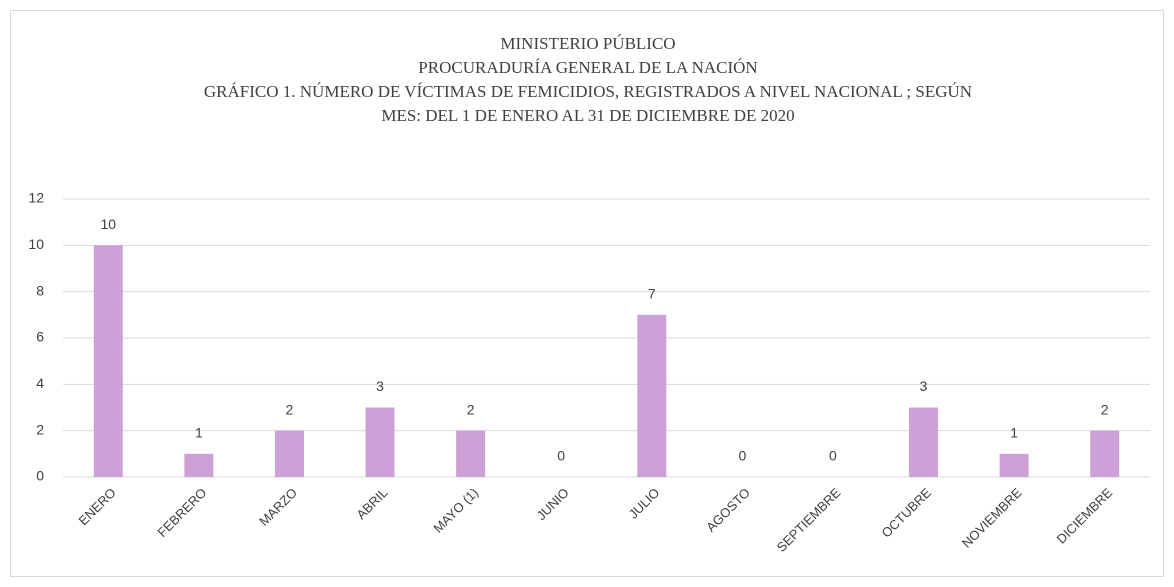 This screenshot has width=1174, height=587. I want to click on y-tick-label: 12, so click(36, 198).